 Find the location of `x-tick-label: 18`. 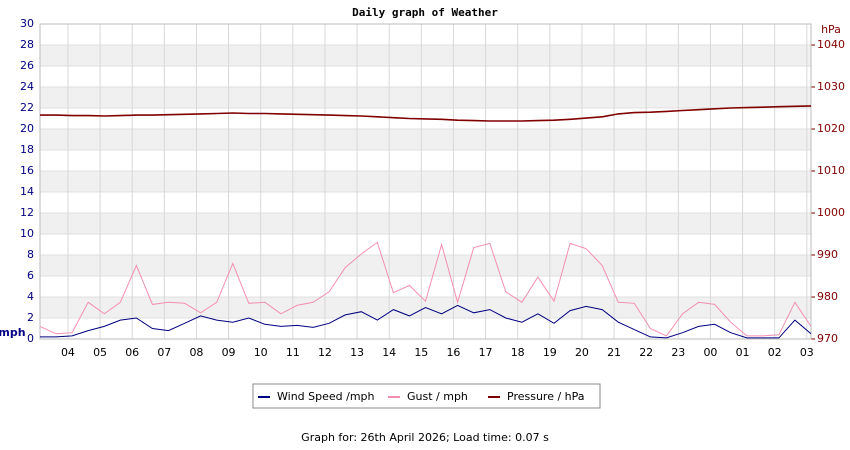

x-tick-label: 18 is located at coordinates (518, 352).